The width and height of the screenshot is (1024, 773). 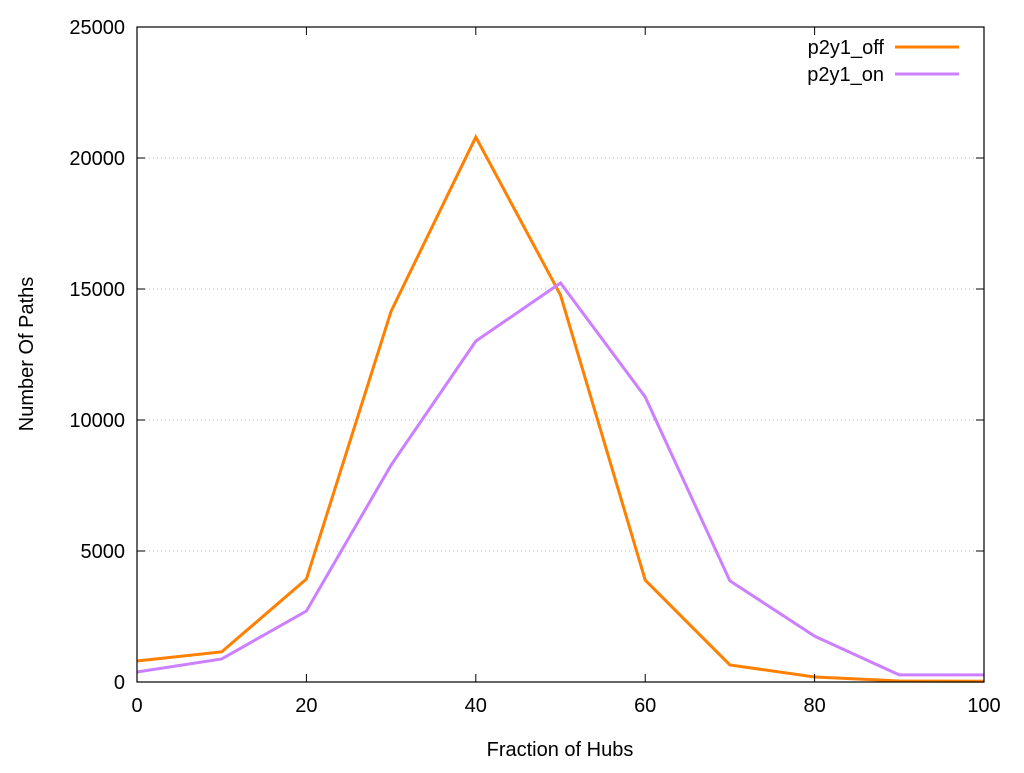 I want to click on y-axis-label: Number Of Paths, so click(x=27, y=354).